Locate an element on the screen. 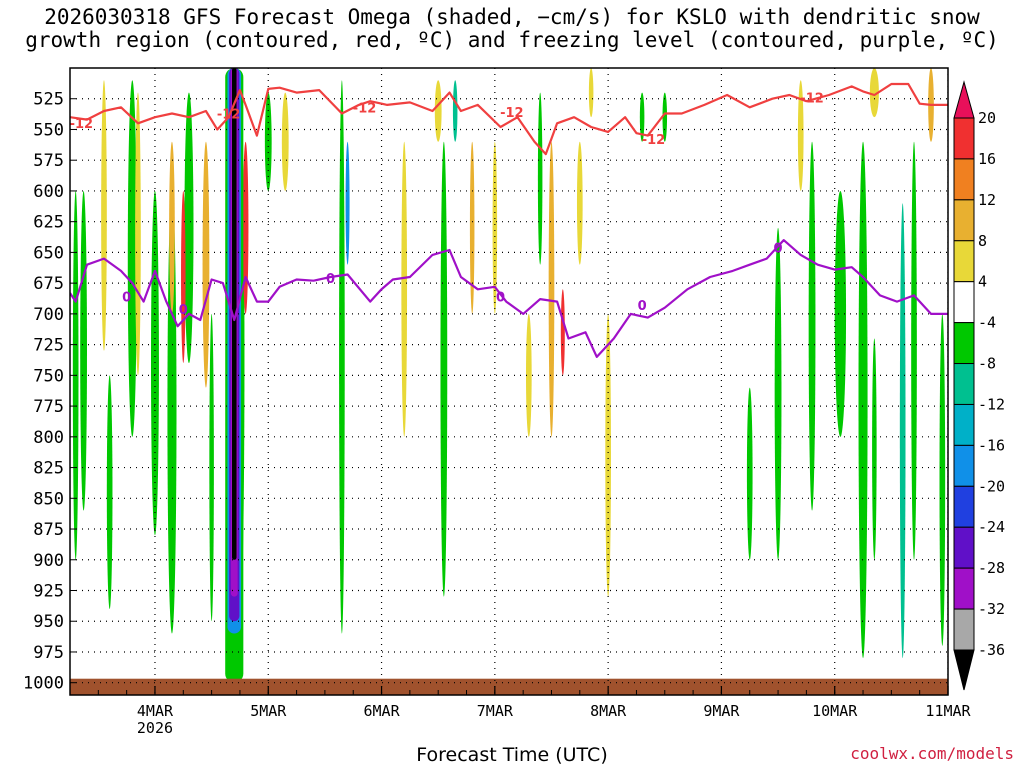 The height and width of the screenshot is (768, 1024). colorbar-label: -24 is located at coordinates (991, 527).